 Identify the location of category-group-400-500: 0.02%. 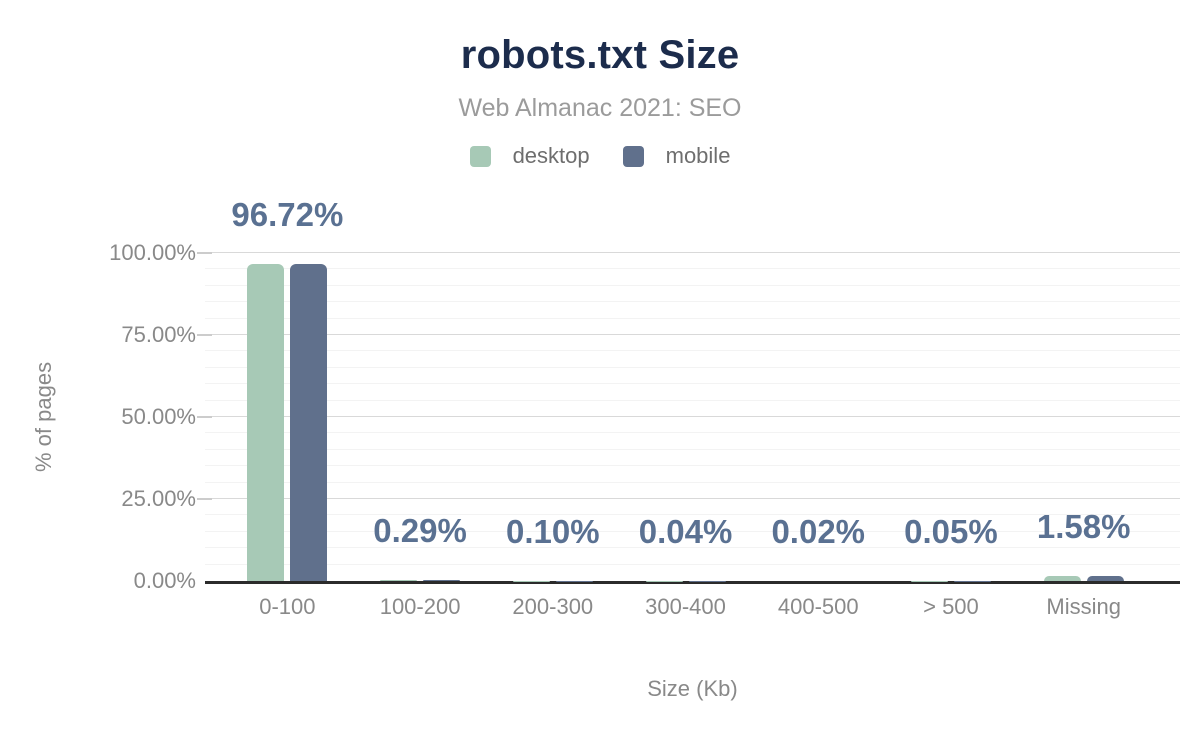
(818, 417).